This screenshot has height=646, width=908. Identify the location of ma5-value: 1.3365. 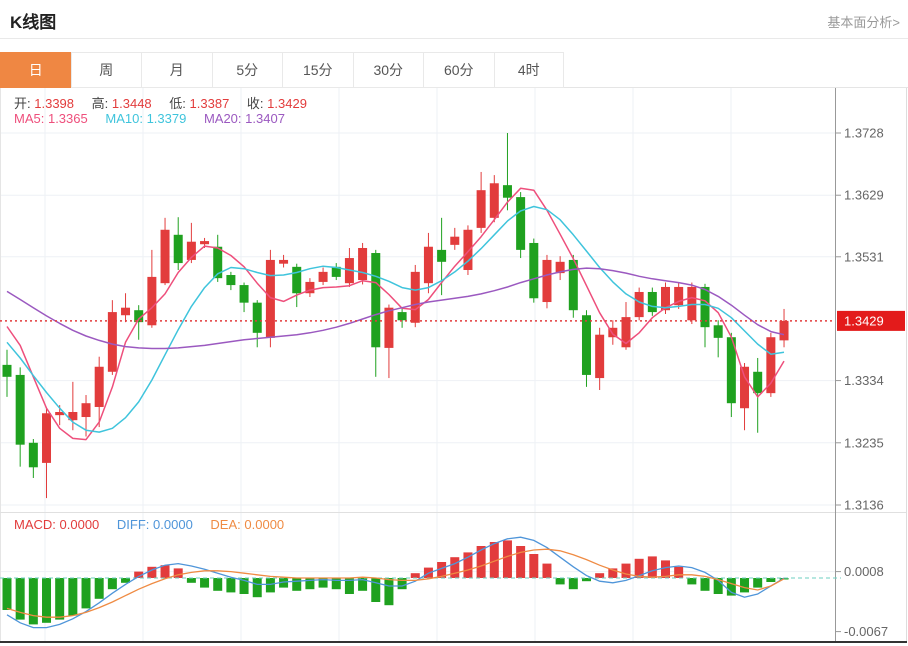
(67, 118).